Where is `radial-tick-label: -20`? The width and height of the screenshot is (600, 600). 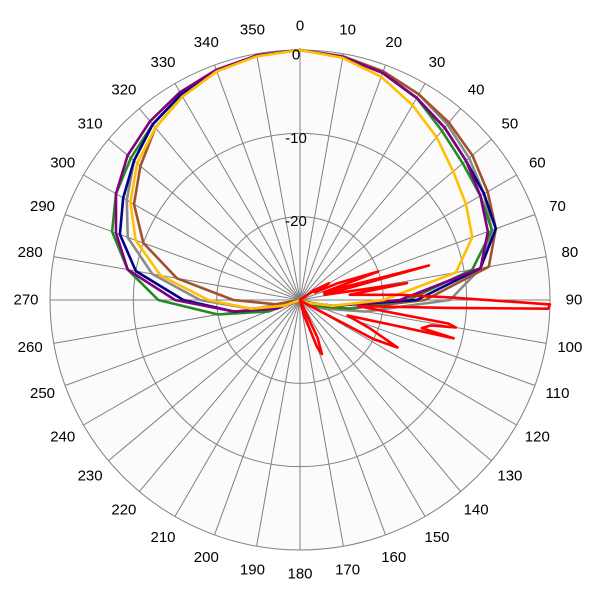 radial-tick-label: -20 is located at coordinates (296, 221).